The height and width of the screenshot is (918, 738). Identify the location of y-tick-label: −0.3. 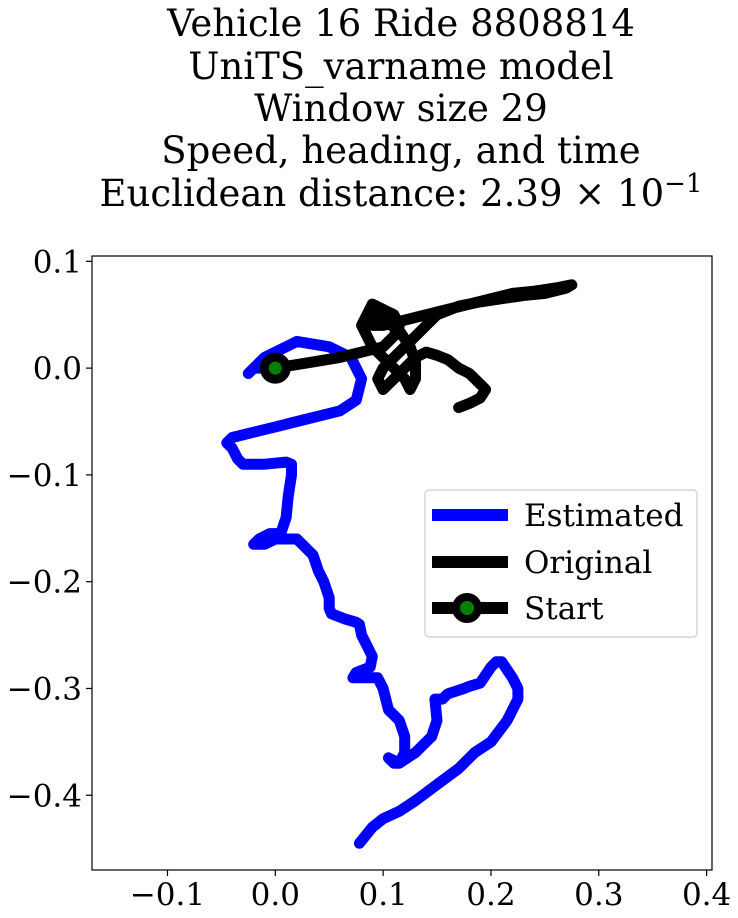
(44, 689).